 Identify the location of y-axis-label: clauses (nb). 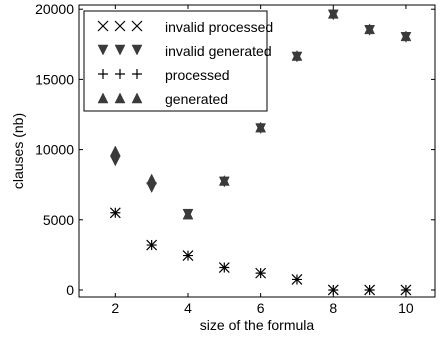
(18, 151).